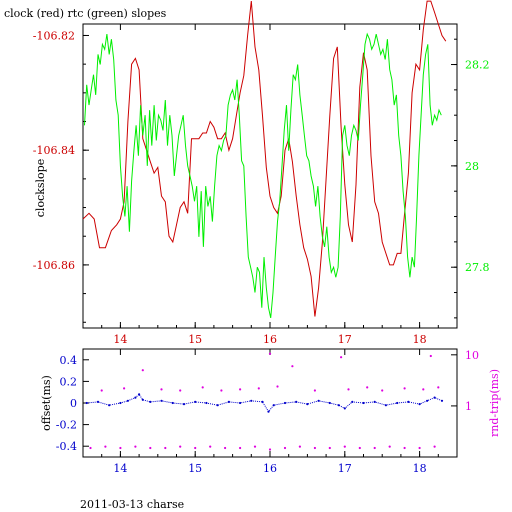 The height and width of the screenshot is (512, 512). Describe the element at coordinates (477, 267) in the screenshot. I see `y-right-tick-label: 27.8` at that location.